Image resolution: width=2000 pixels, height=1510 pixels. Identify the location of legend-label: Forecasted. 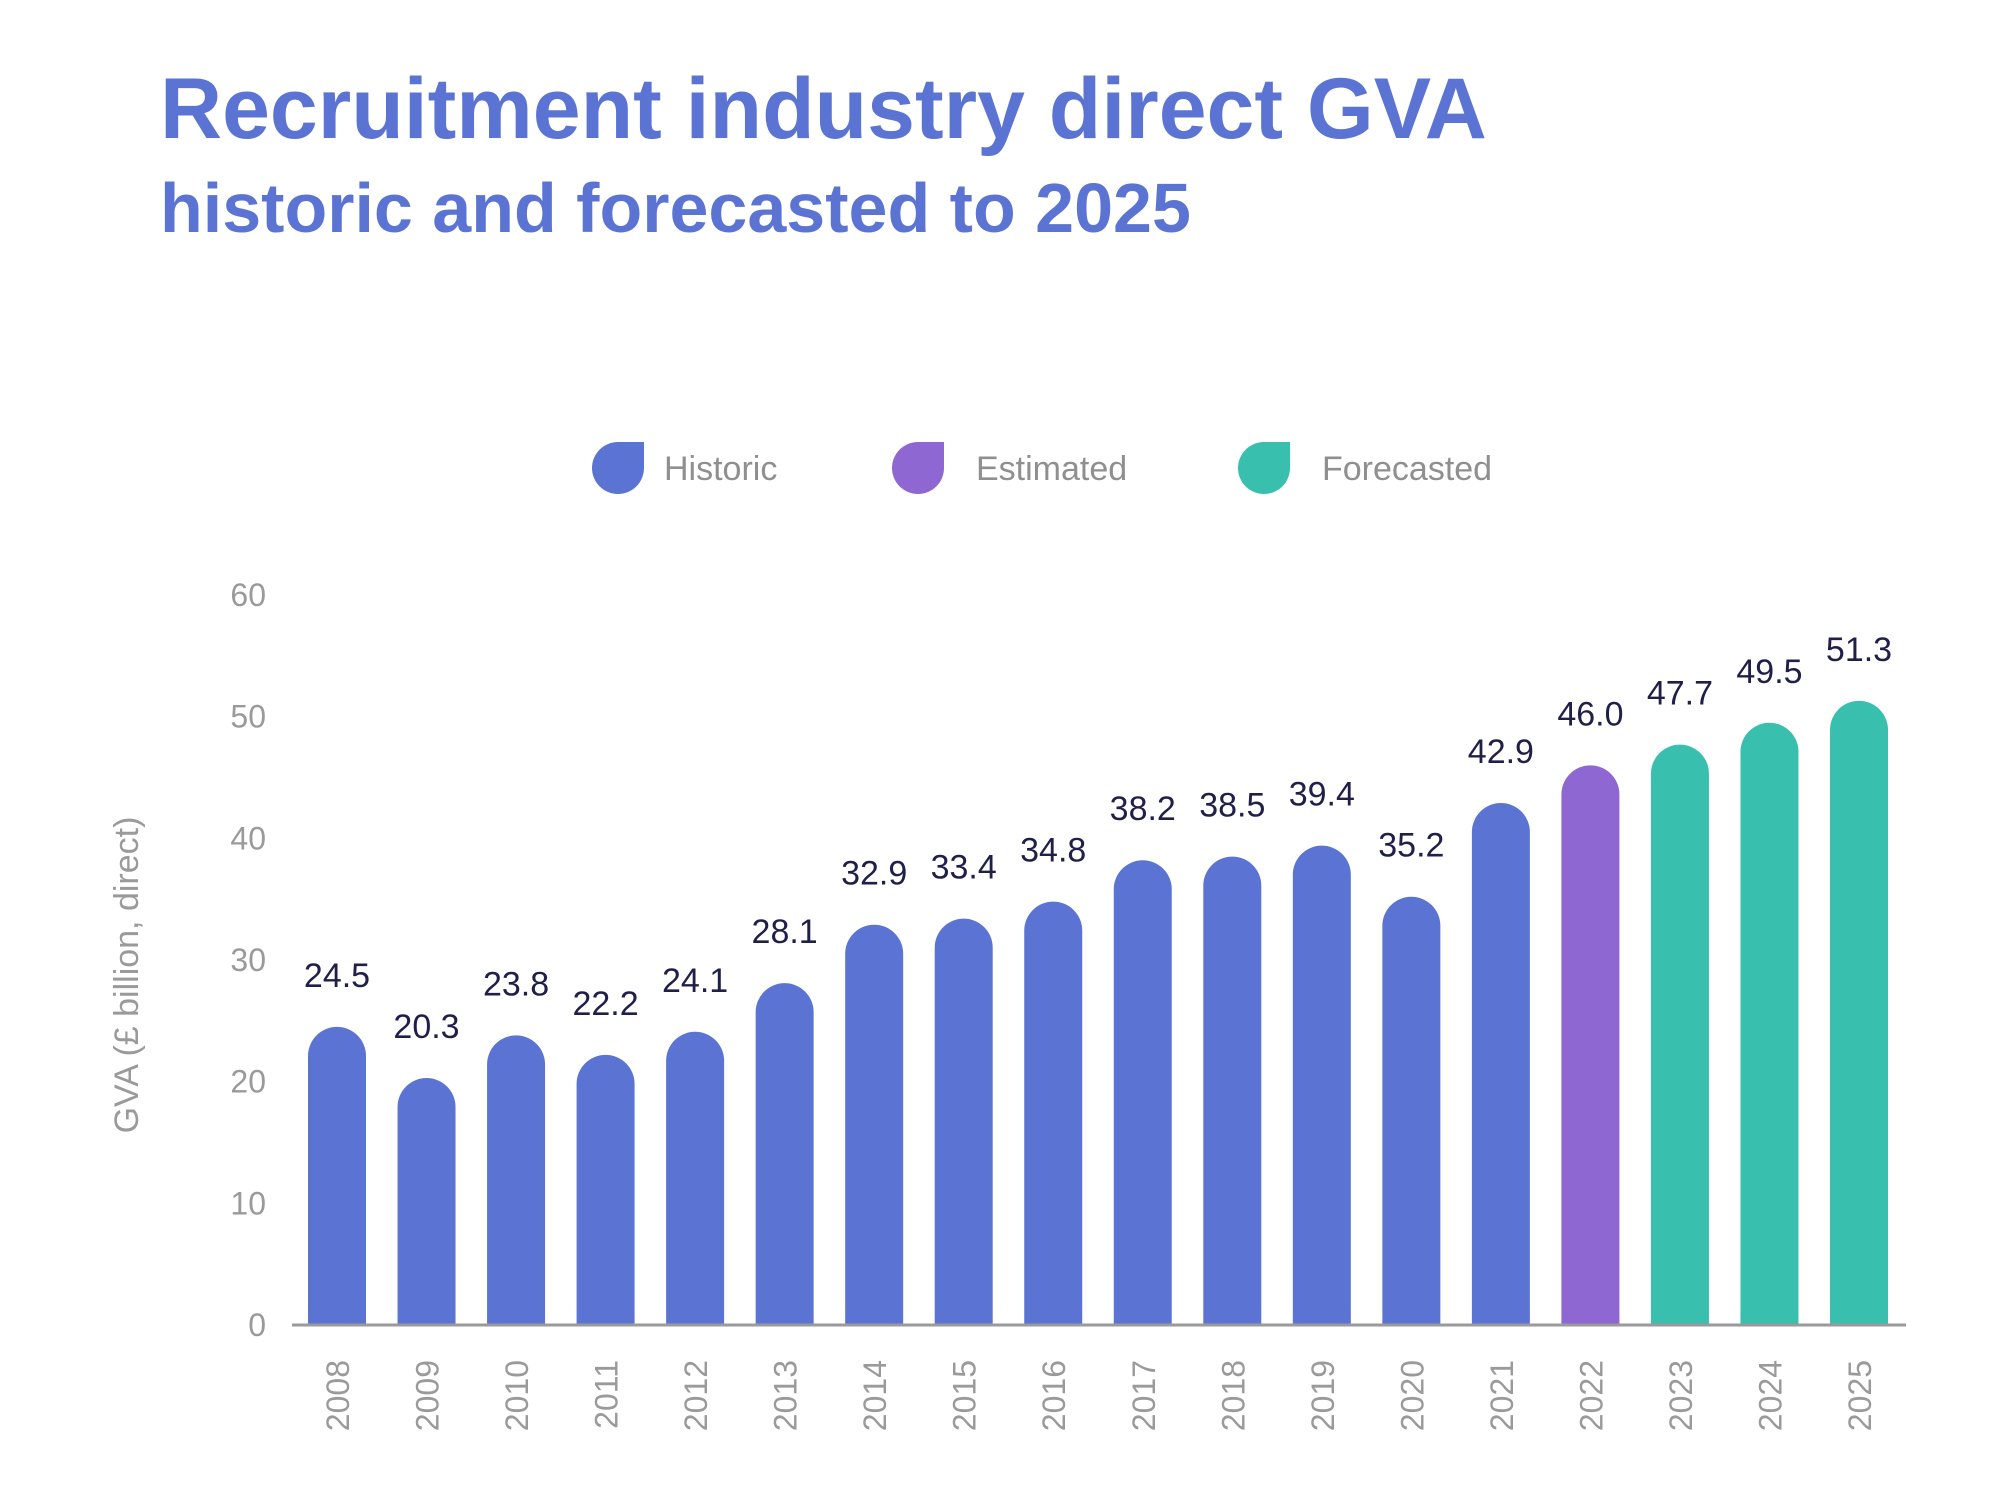
(1407, 469).